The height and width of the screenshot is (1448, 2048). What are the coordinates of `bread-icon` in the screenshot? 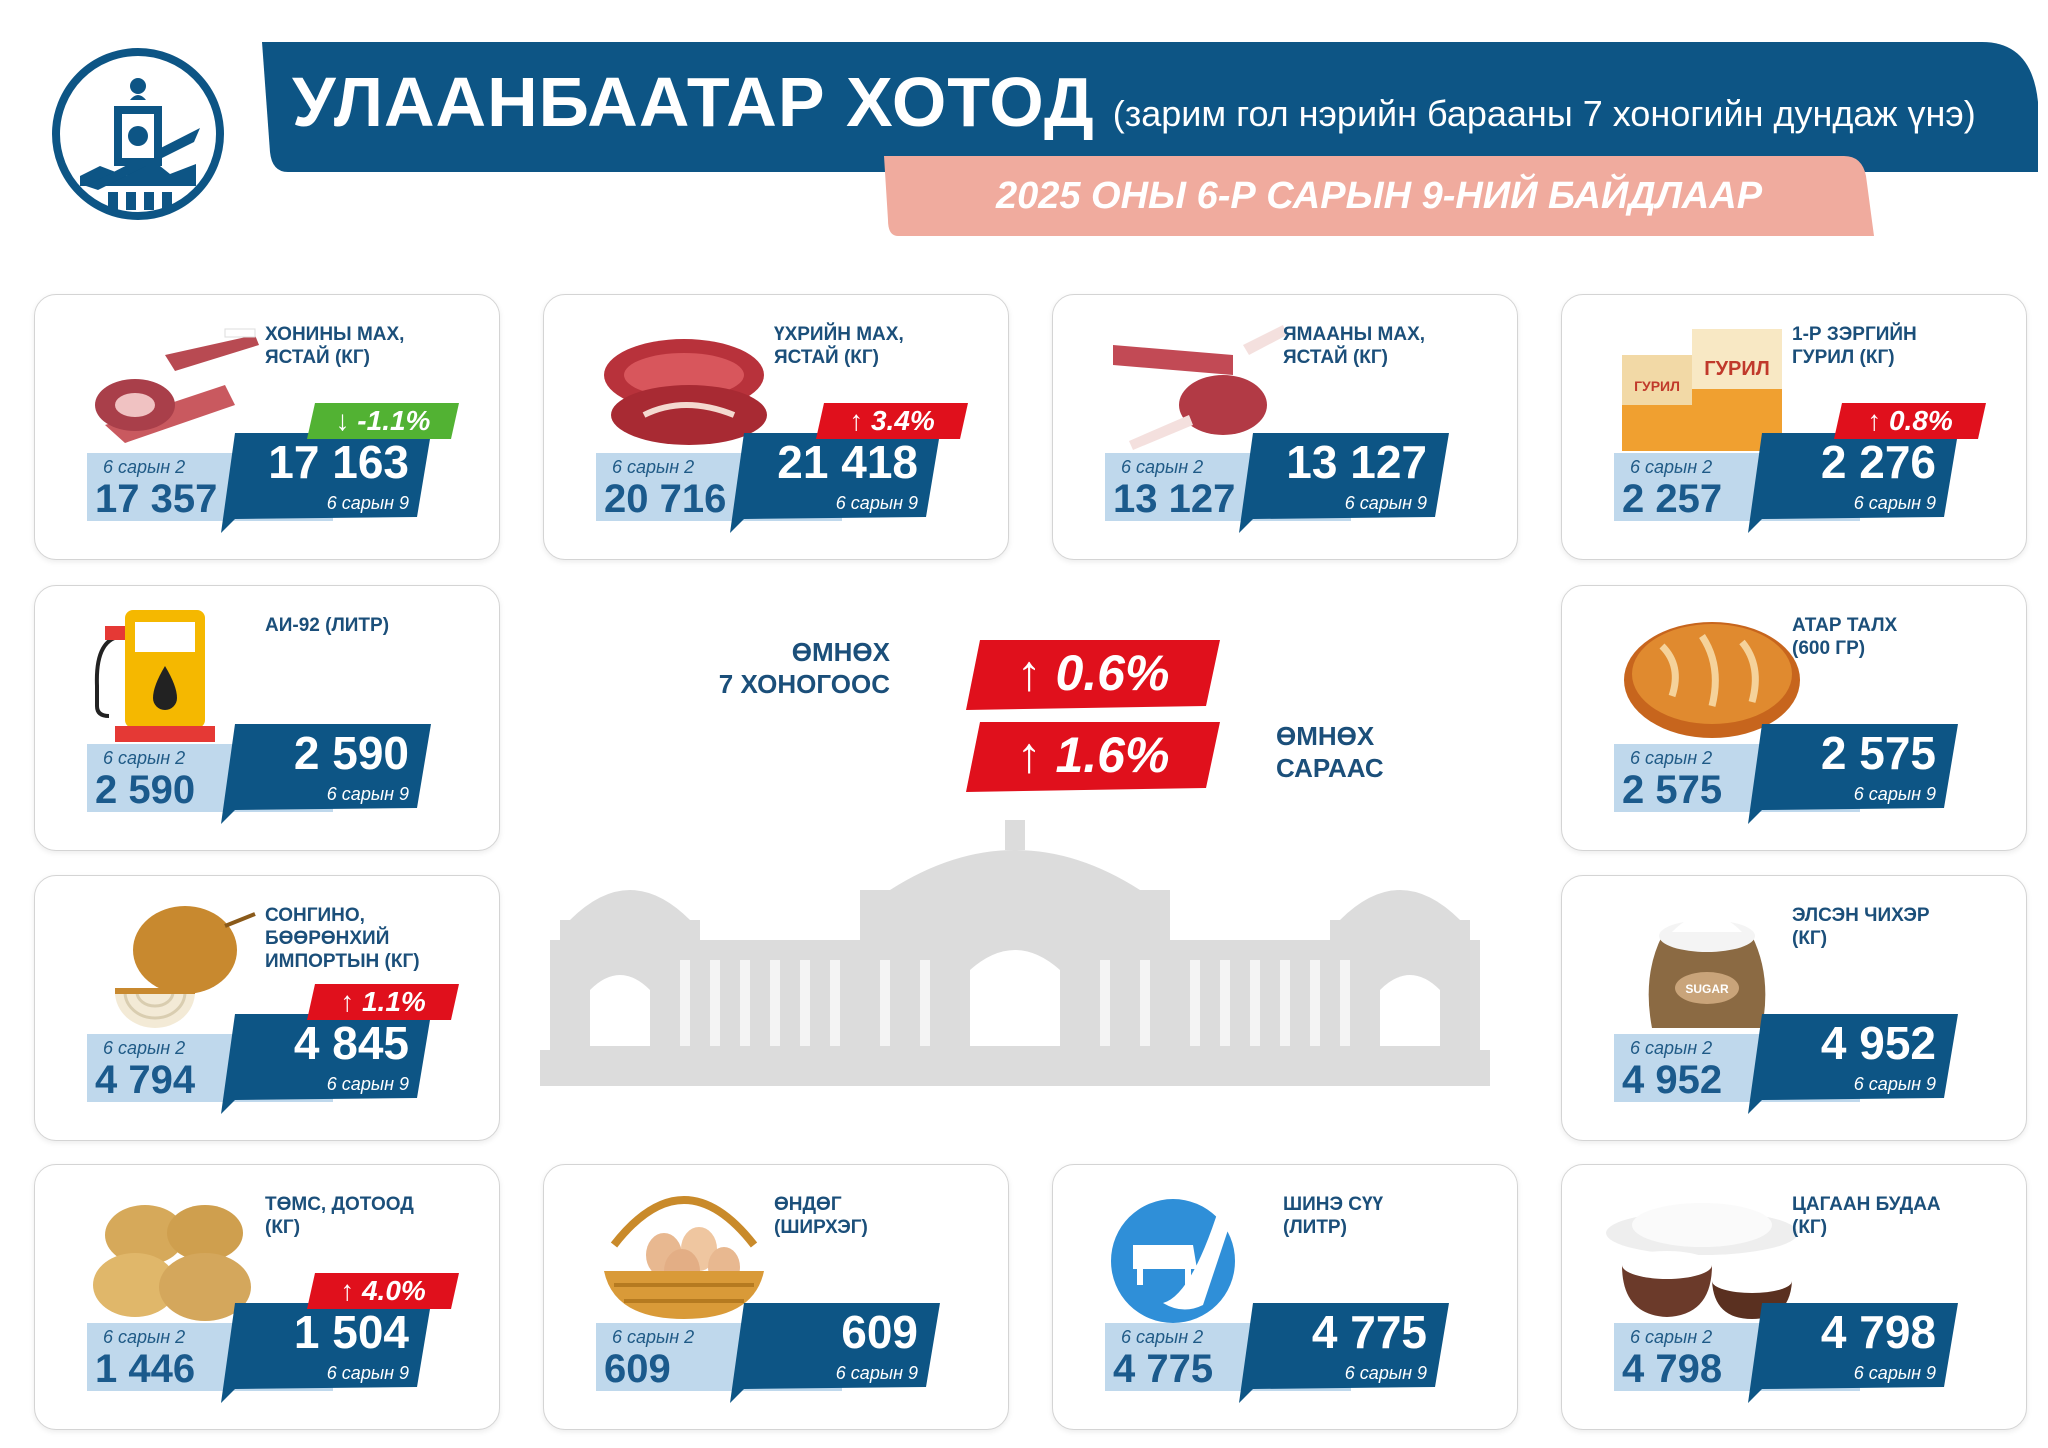 It's located at (1702, 676).